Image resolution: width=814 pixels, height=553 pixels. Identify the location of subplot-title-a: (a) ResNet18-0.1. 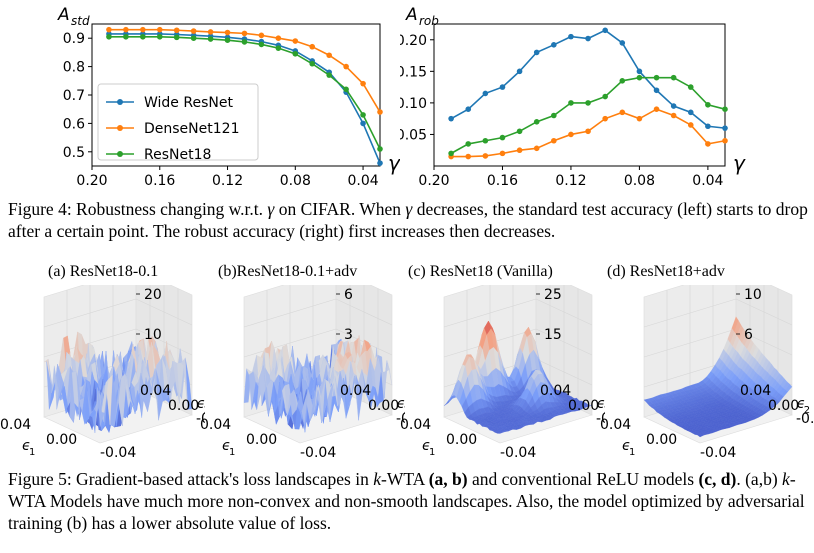
(103, 271).